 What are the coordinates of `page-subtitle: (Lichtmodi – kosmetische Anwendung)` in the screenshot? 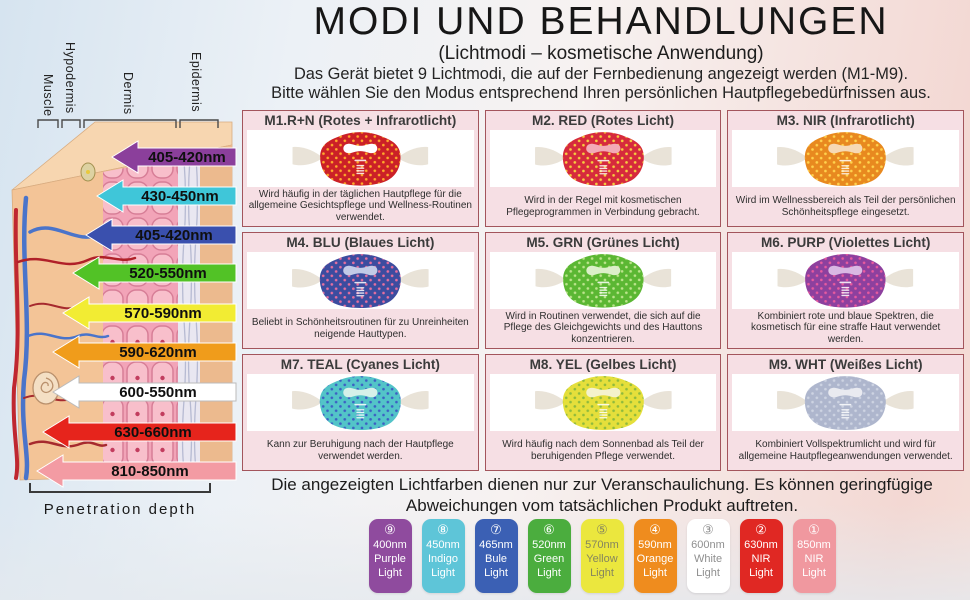 It's located at (601, 53).